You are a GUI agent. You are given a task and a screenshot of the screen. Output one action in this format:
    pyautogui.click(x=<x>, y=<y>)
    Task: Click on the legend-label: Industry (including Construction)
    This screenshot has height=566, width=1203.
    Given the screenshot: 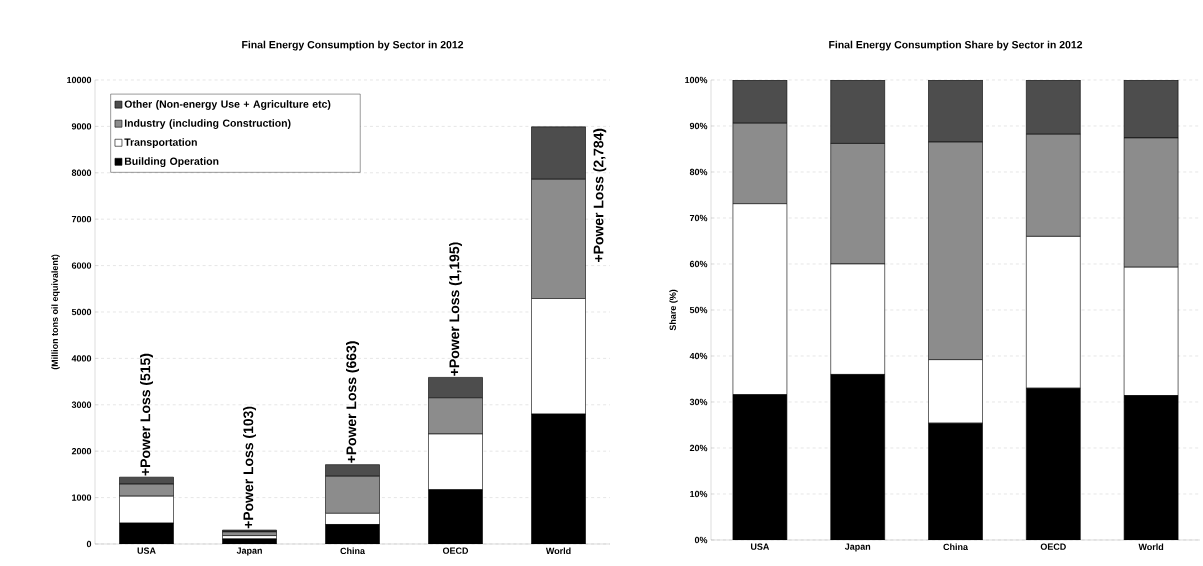 What is the action you would take?
    pyautogui.click(x=207, y=124)
    